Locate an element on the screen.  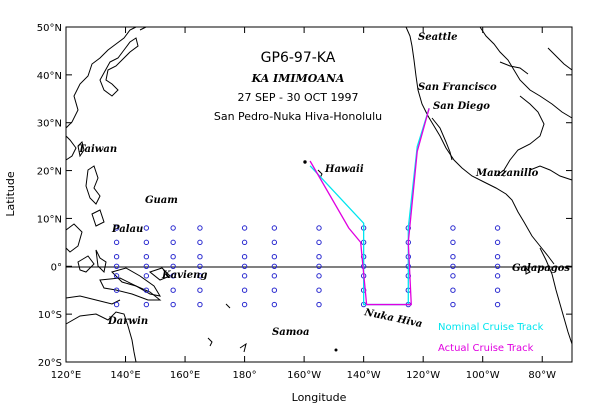
place-samoa: Samoa is located at coordinates (290, 332).